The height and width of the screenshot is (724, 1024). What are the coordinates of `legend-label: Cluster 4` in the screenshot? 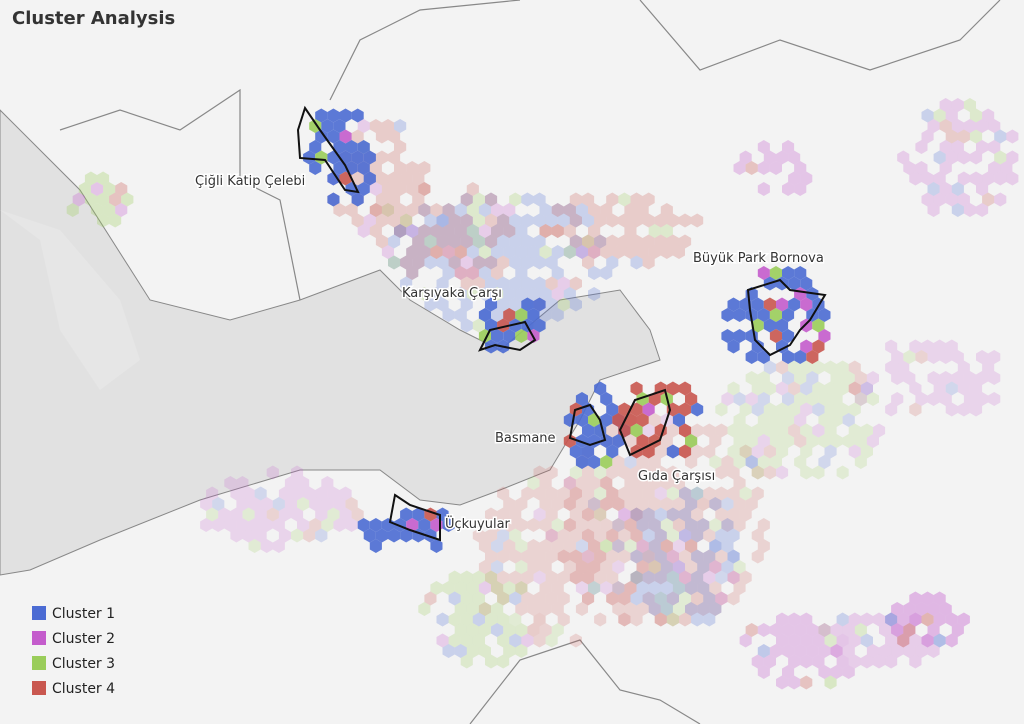 It's located at (83, 689).